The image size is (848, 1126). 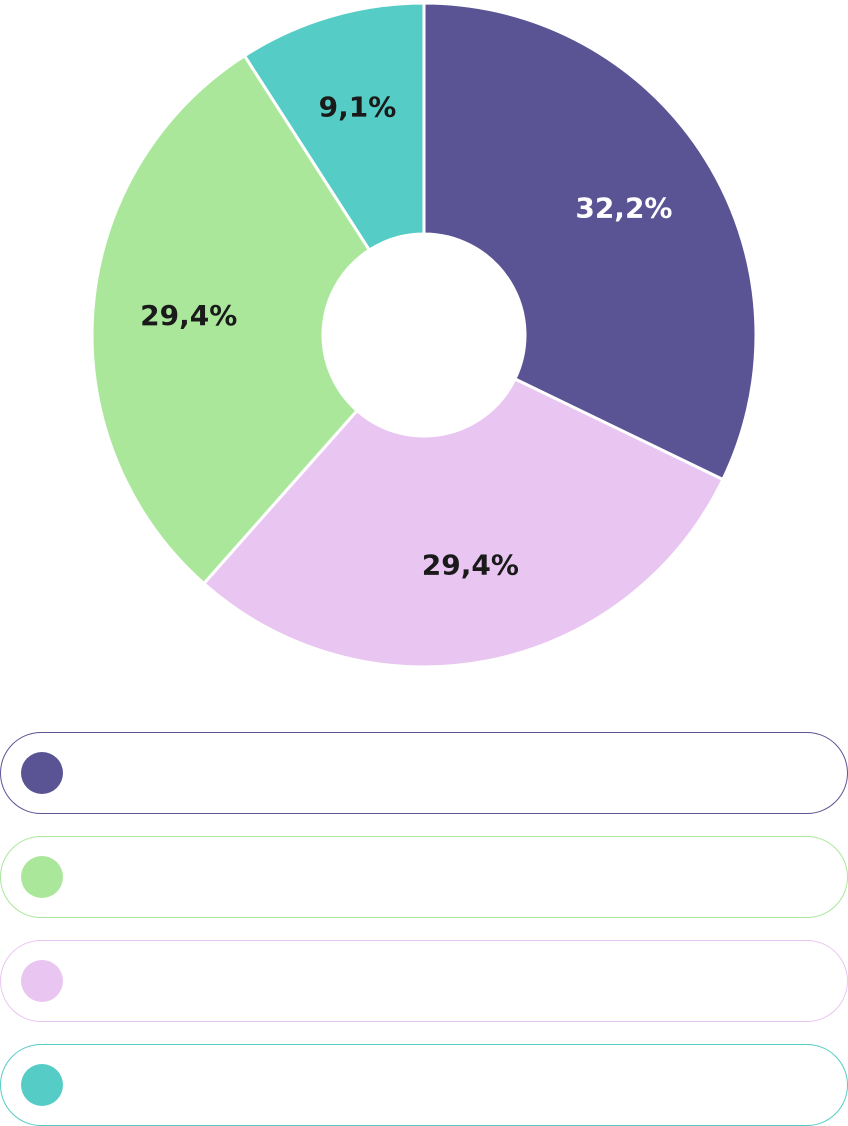 What do you see at coordinates (470, 564) in the screenshot?
I see `slice-label-1: 29,4%` at bounding box center [470, 564].